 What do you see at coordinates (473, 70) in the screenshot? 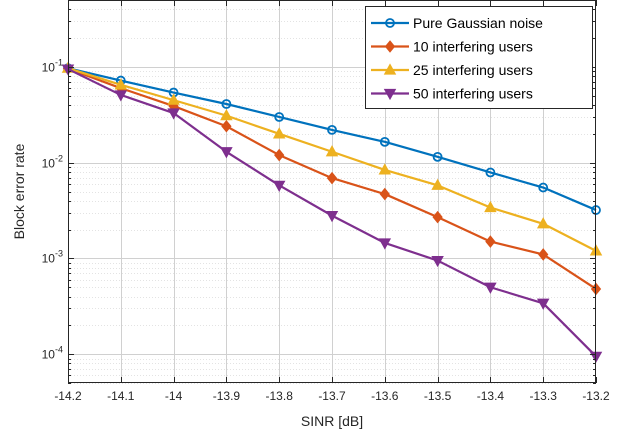
I see `legend-label: 25 interfering users` at bounding box center [473, 70].